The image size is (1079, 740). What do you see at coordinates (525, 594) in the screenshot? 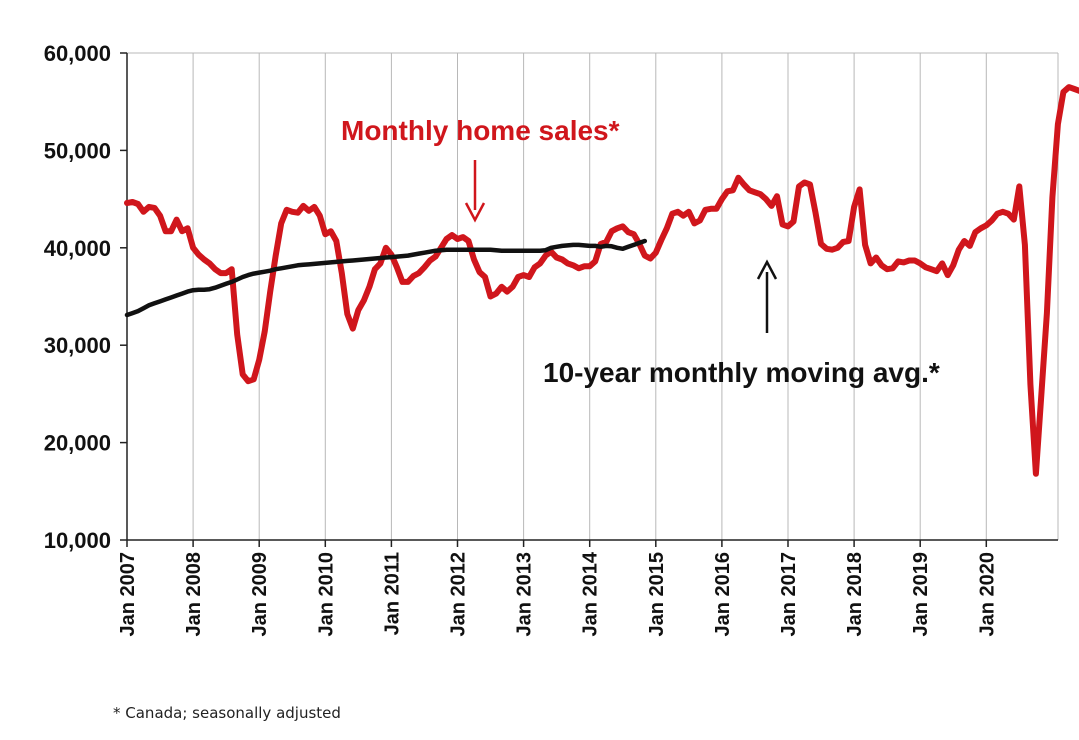
I see `x-tick-label: Jan 2013` at bounding box center [525, 594].